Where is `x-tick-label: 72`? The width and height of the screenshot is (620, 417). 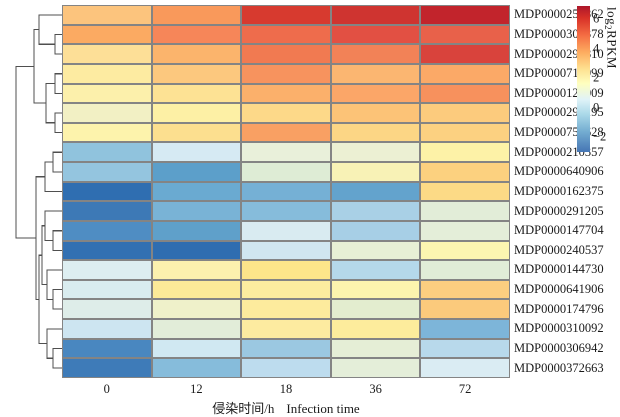 x-tick-label: 72 is located at coordinates (465, 389).